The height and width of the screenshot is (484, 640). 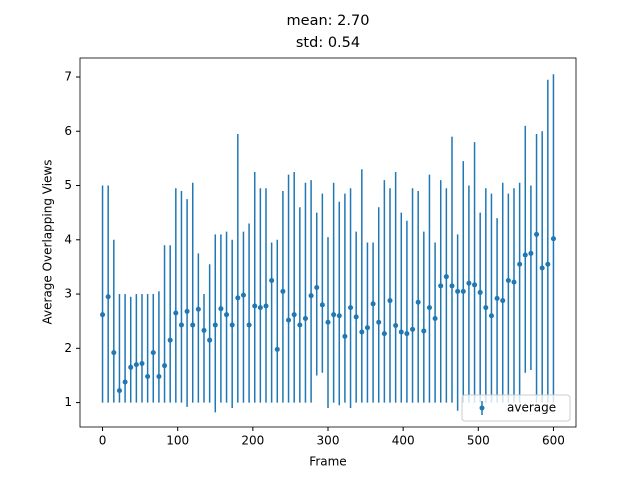 I want to click on y-tick-label: 5, so click(x=68, y=185).